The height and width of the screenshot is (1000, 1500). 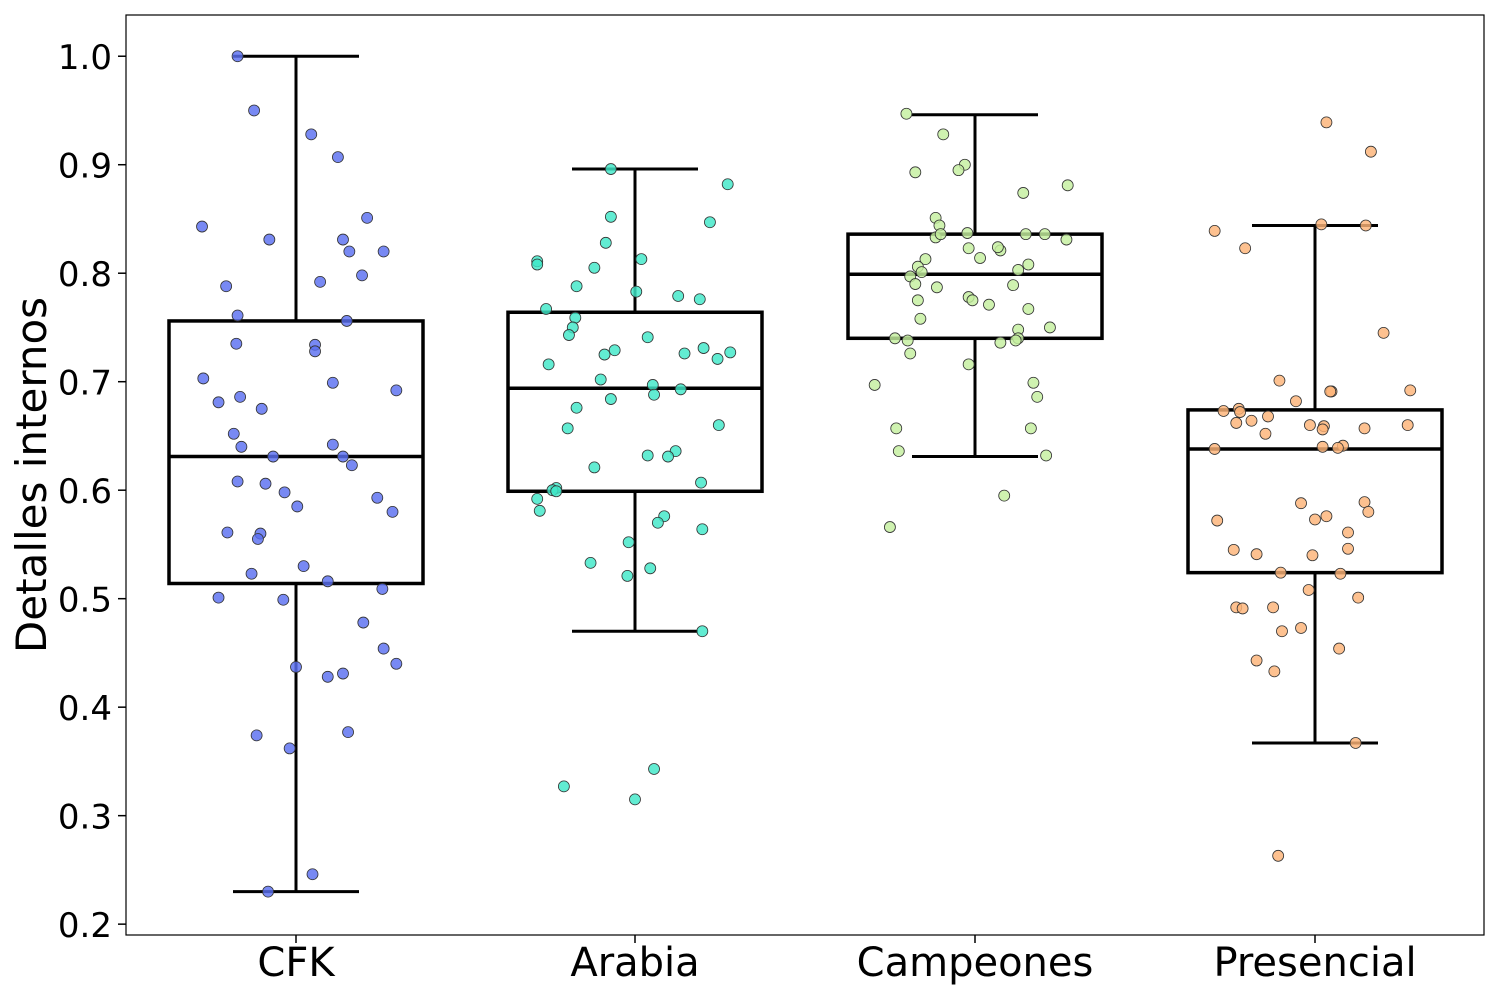 I want to click on y-tick-label: 0.7, so click(x=85, y=384).